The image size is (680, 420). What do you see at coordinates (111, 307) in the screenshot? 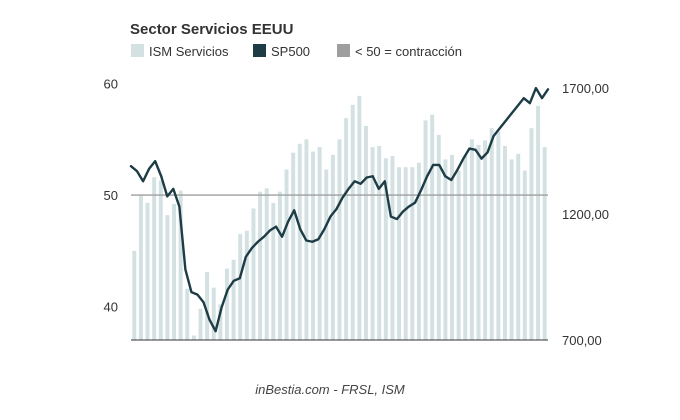
I see `y-left-tick-label: 40` at bounding box center [111, 307].